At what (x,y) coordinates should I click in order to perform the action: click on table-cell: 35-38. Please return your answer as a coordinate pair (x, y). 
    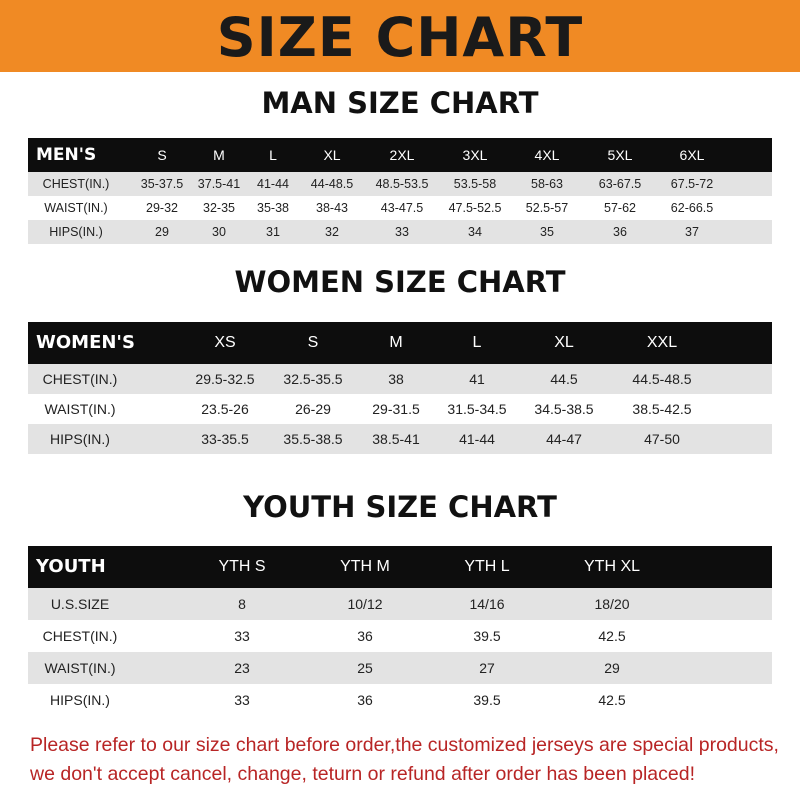
    Looking at the image, I should click on (273, 208).